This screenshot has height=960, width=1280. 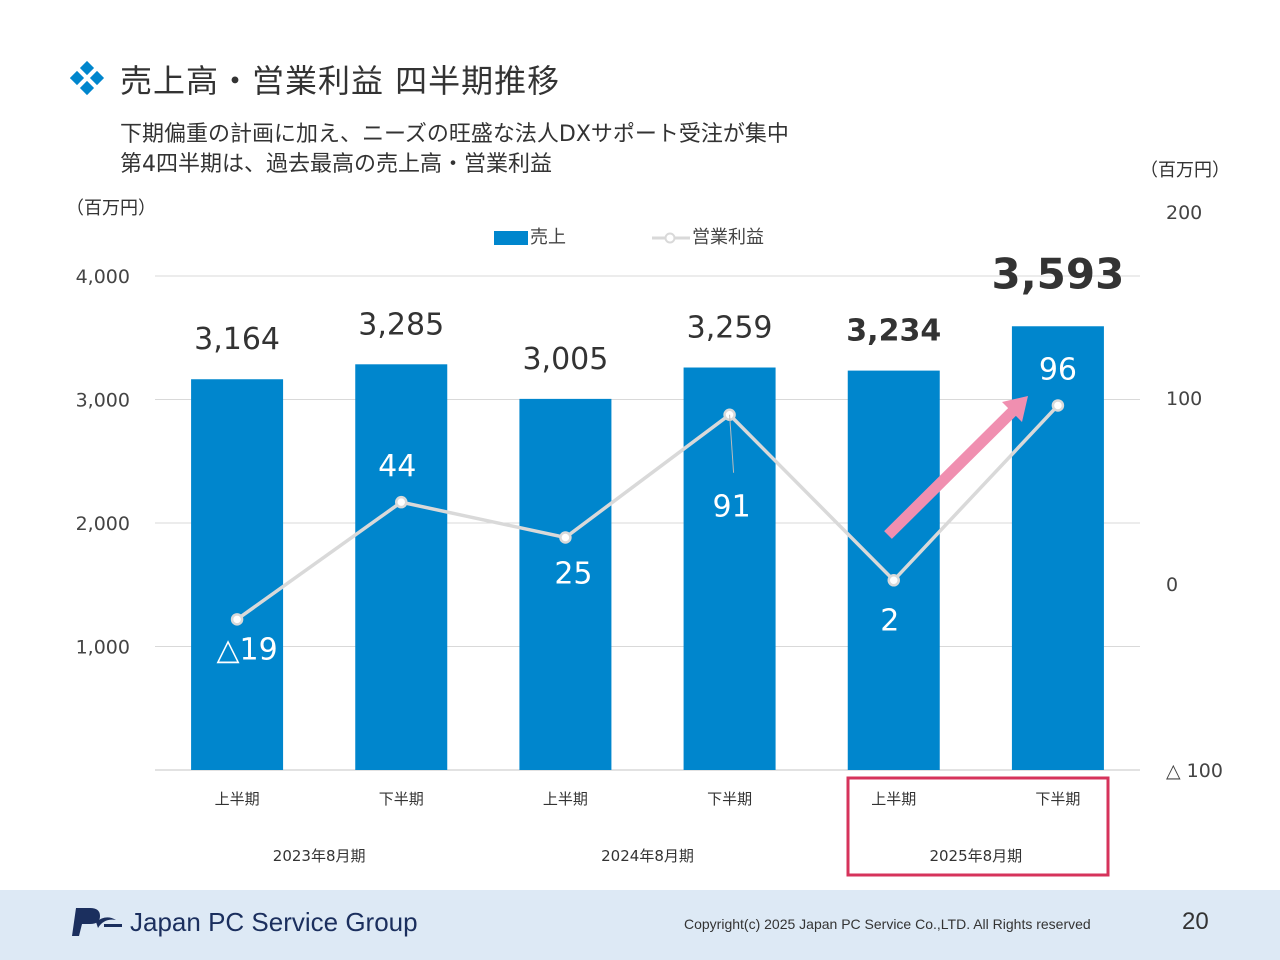 I want to click on leader-line, so click(x=732, y=443).